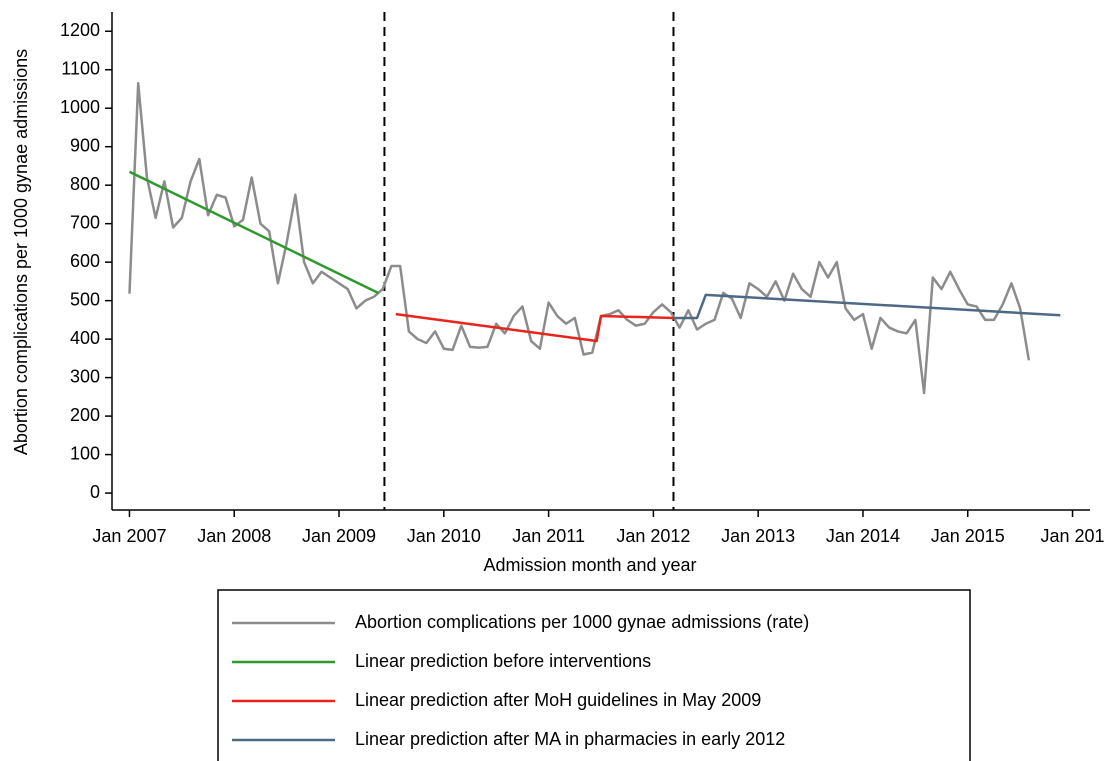  I want to click on x-tick-label: Jan 2012, so click(653, 536).